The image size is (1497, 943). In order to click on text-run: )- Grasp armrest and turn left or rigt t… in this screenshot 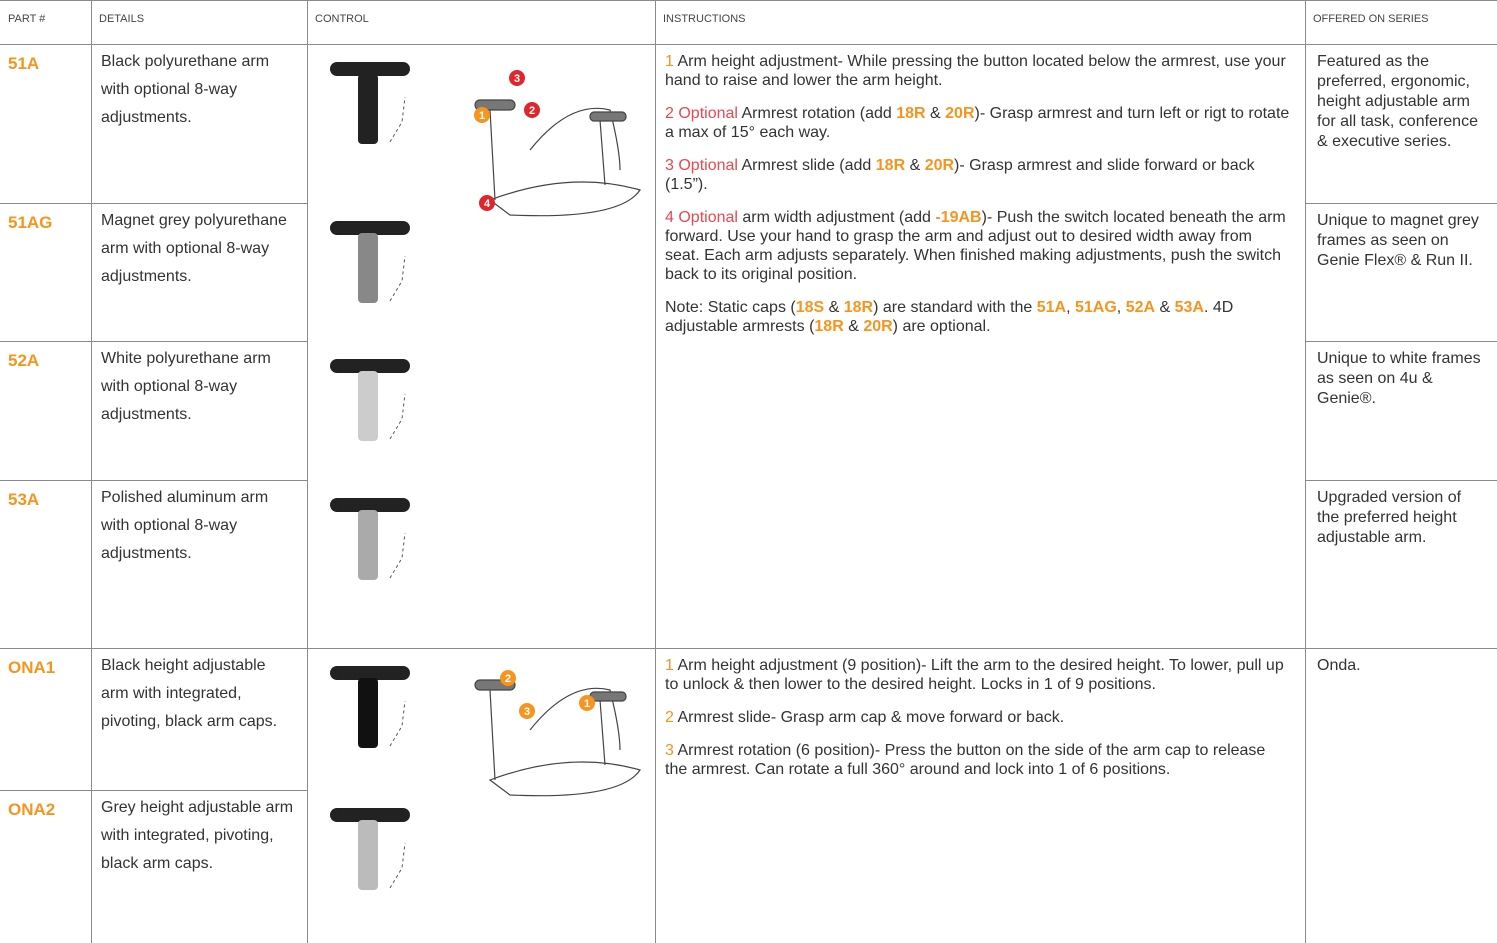, I will do `click(977, 123)`.